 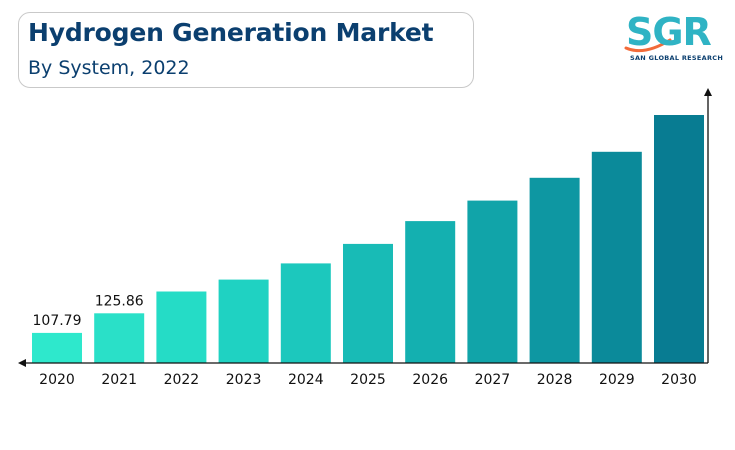 I want to click on x-tick-label: 2030, so click(x=679, y=380).